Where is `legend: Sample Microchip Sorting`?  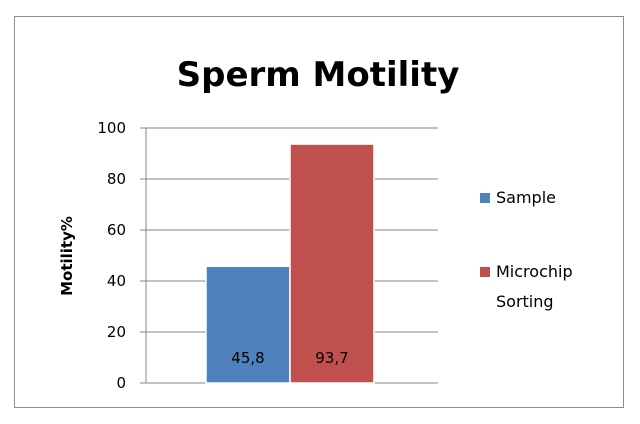
legend: Sample Microchip Sorting is located at coordinates (526, 249).